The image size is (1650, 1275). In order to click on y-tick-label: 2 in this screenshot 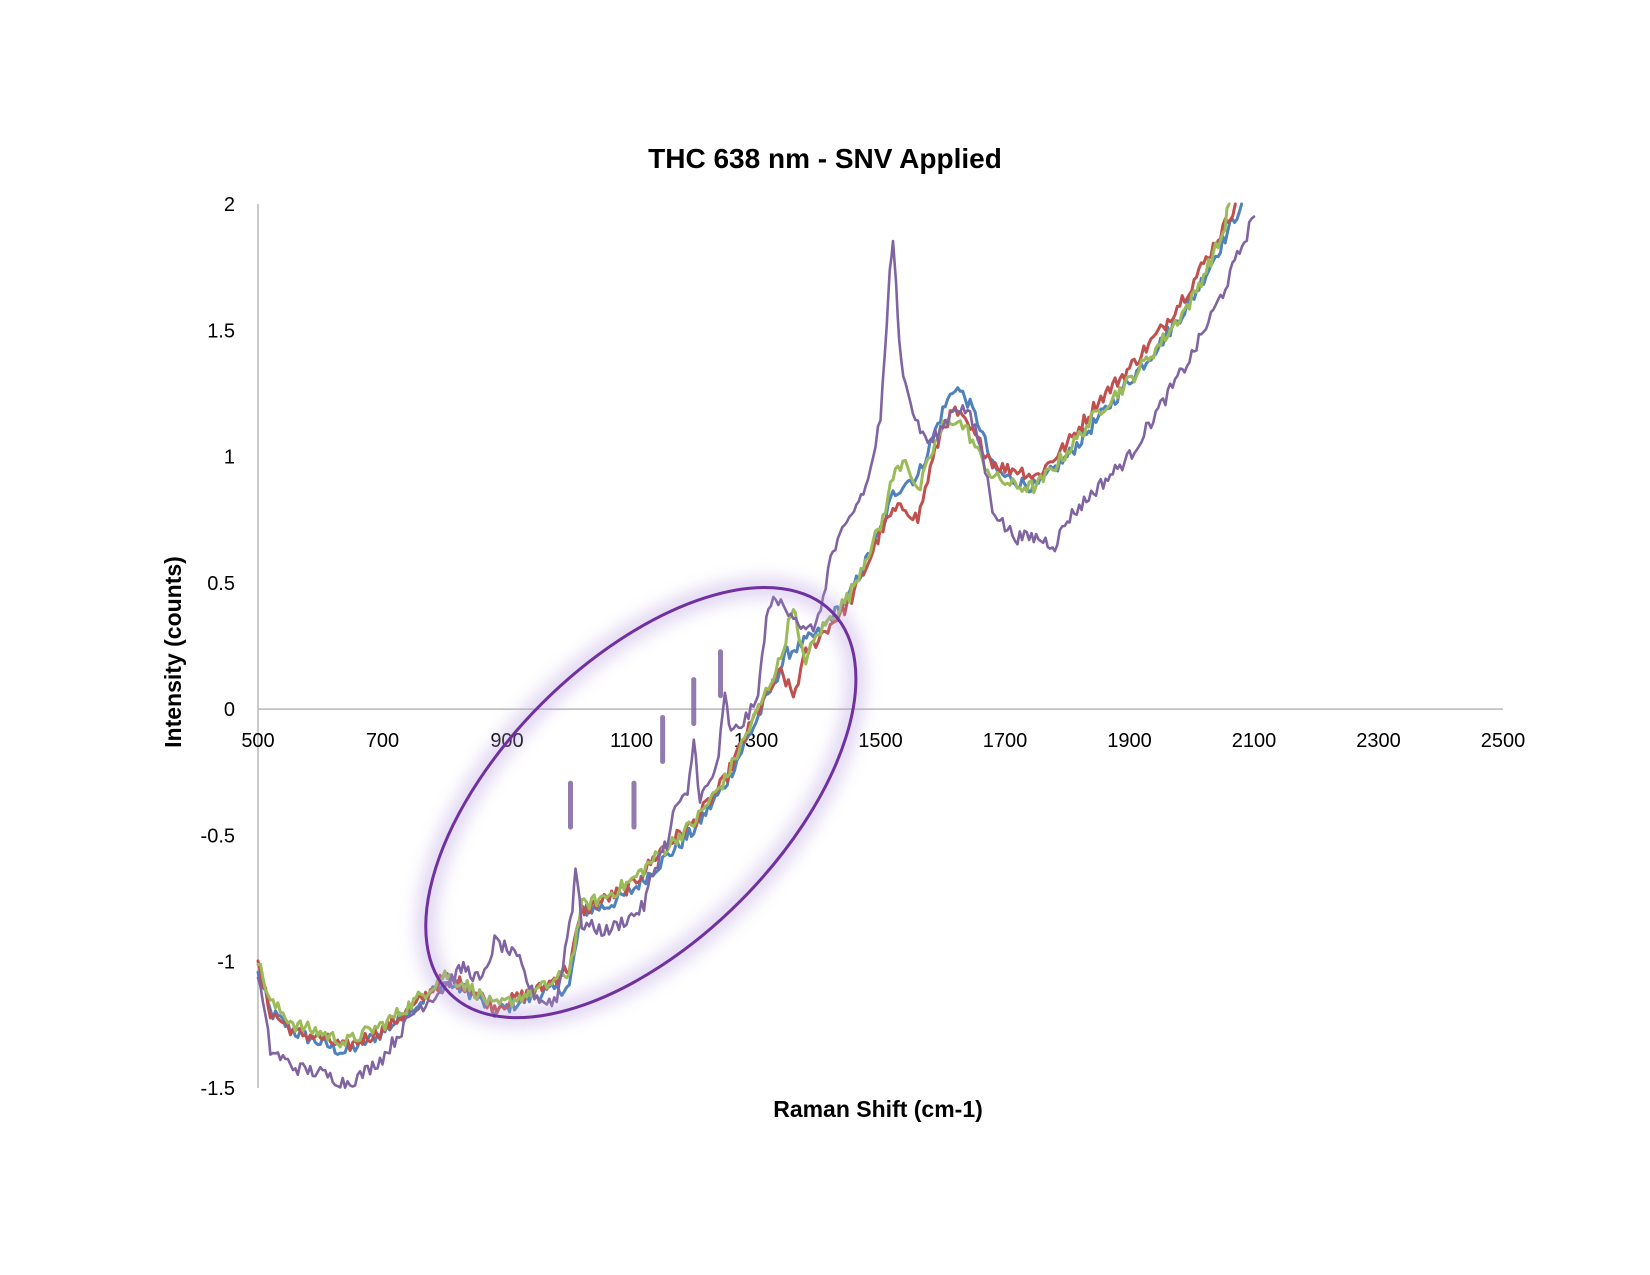, I will do `click(229, 205)`.